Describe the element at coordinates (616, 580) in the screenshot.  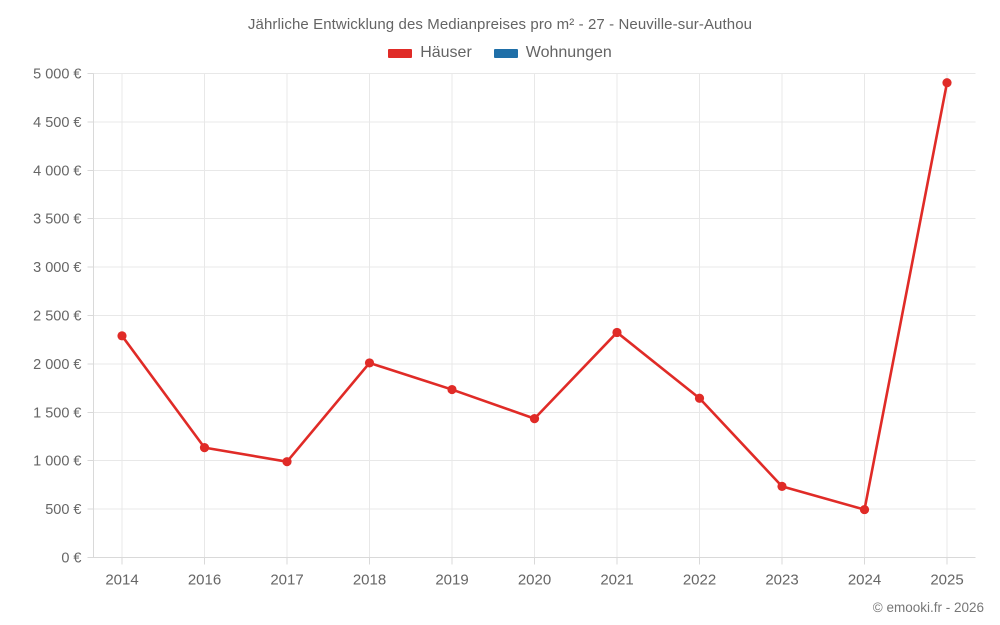
I see `x-axis-tick-label: 2021` at that location.